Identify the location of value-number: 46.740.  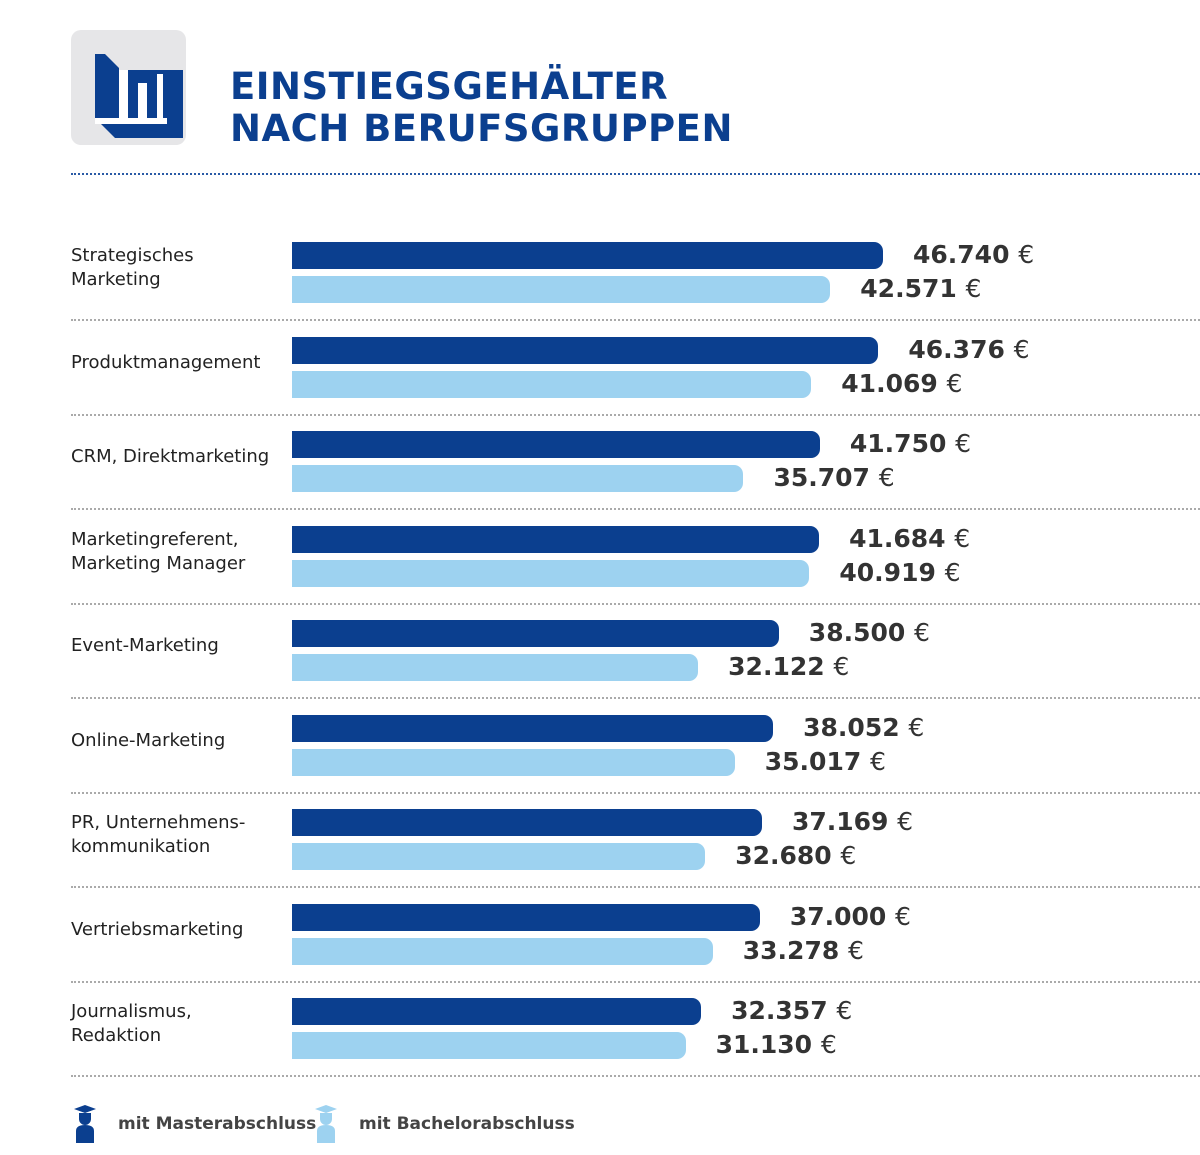
(961, 254).